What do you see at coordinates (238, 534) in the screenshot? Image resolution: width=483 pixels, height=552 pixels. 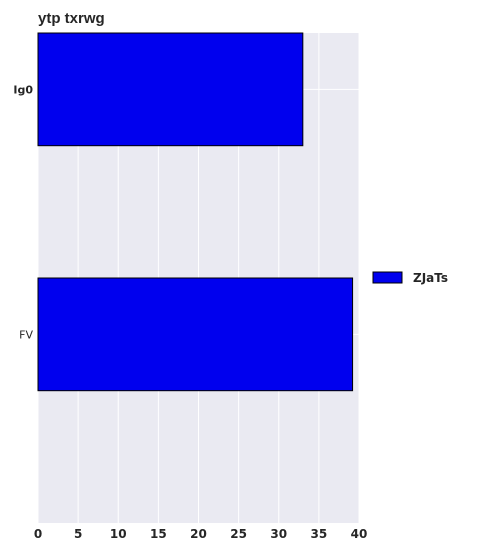 I see `x-tick-label: 25` at bounding box center [238, 534].